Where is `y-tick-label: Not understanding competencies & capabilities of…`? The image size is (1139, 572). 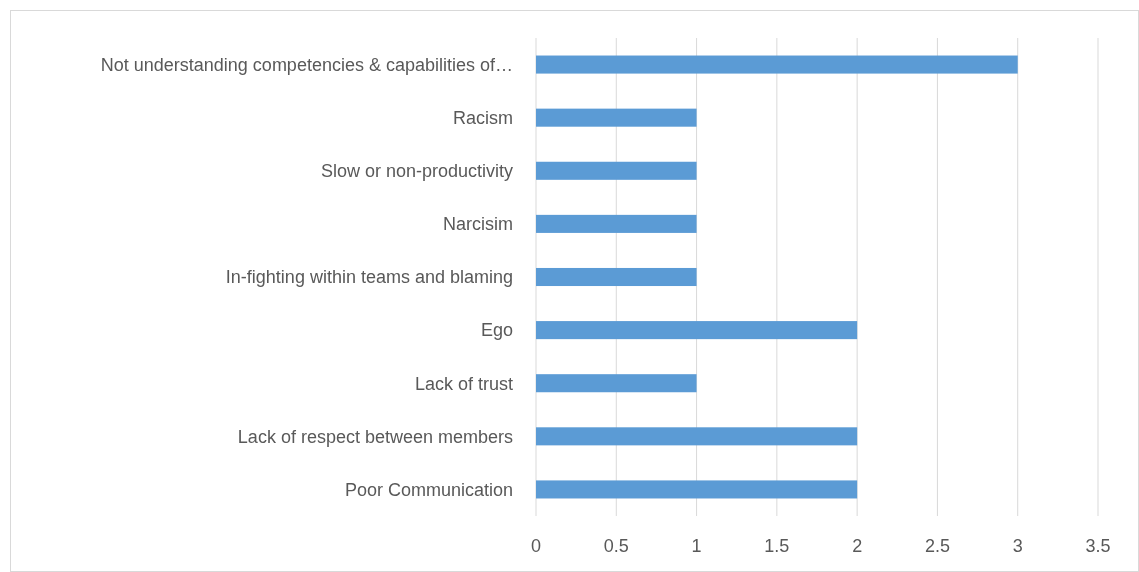
y-tick-label: Not understanding competencies & capabilities of… is located at coordinates (306, 64).